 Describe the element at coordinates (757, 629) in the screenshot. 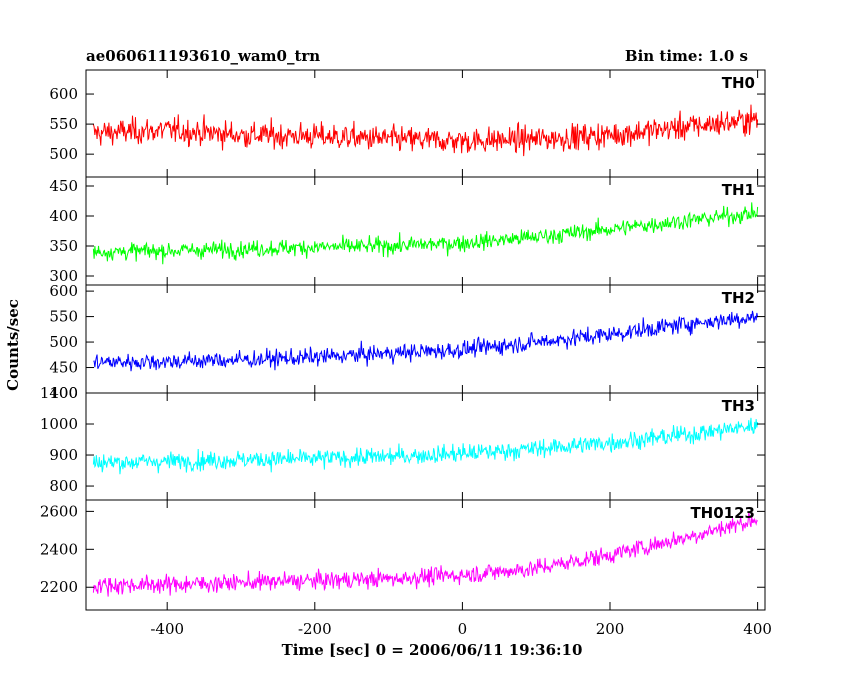

I see `x-tick-label: 400` at that location.